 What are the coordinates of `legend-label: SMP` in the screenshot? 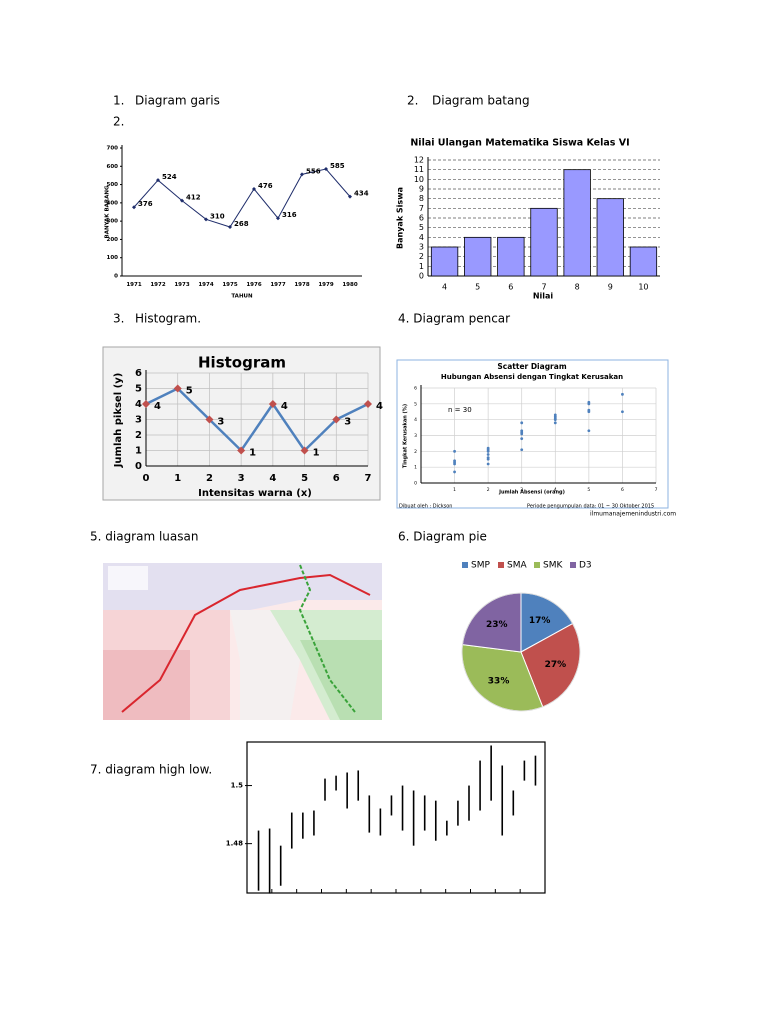 It's located at (480, 566).